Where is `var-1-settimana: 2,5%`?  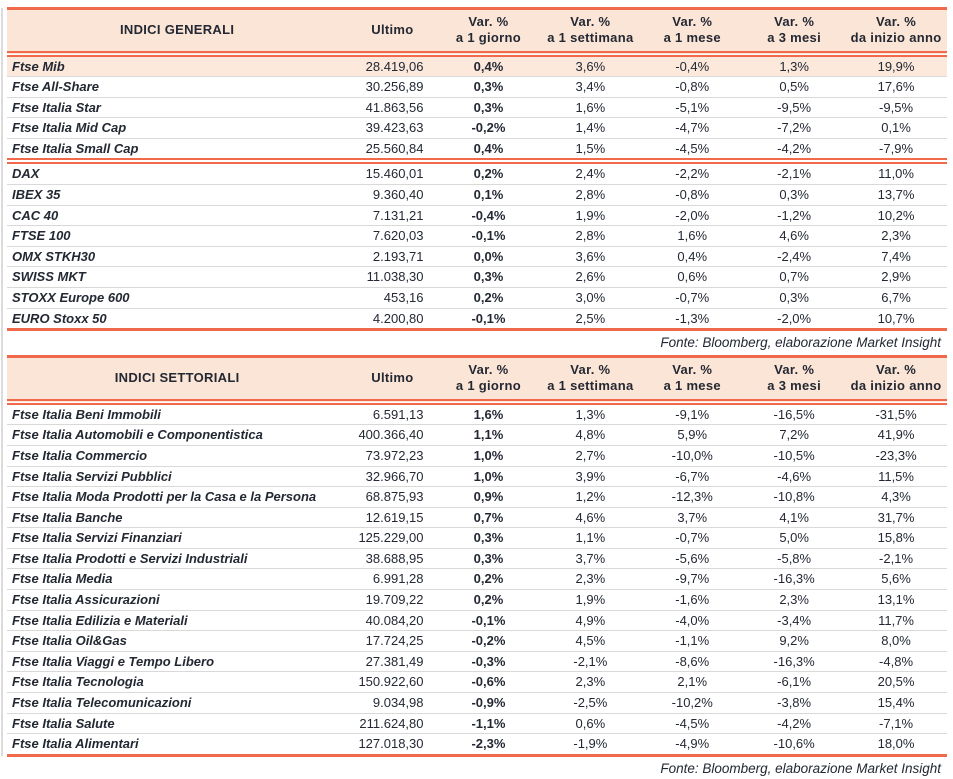 var-1-settimana: 2,5% is located at coordinates (590, 320).